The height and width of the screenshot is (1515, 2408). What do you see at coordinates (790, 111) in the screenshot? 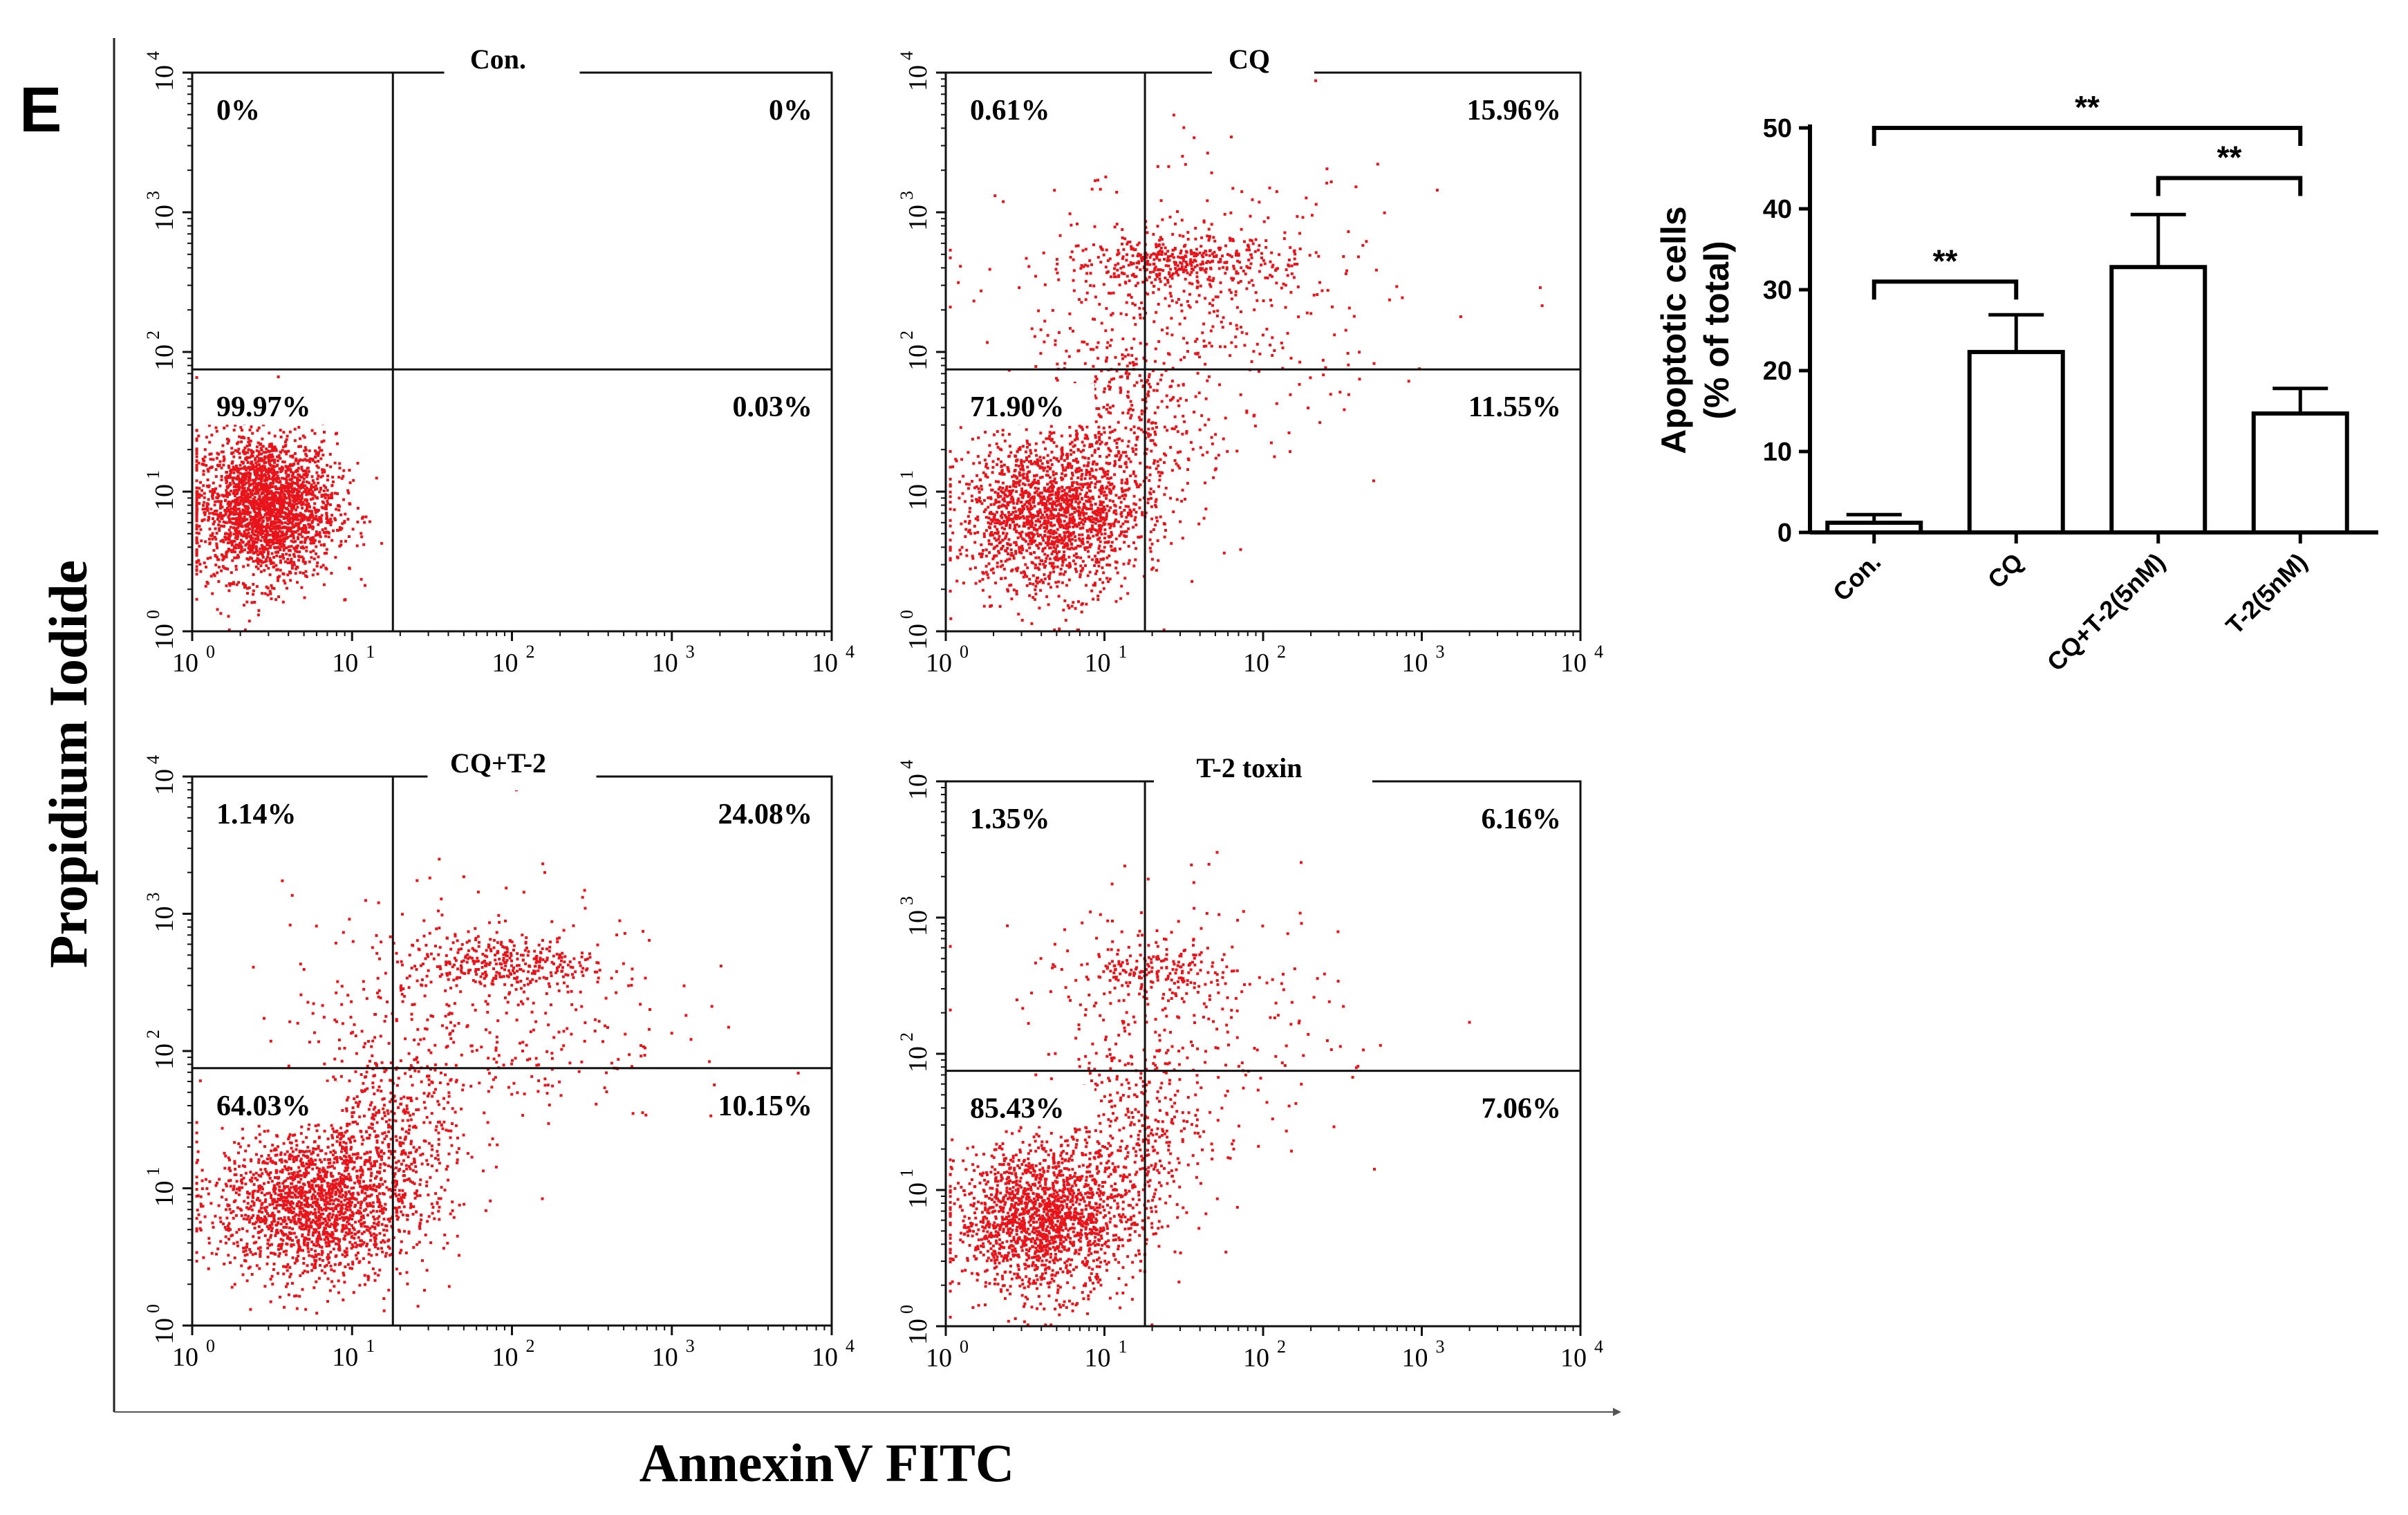
I see `quadrant-label-upper-right: 0%` at bounding box center [790, 111].